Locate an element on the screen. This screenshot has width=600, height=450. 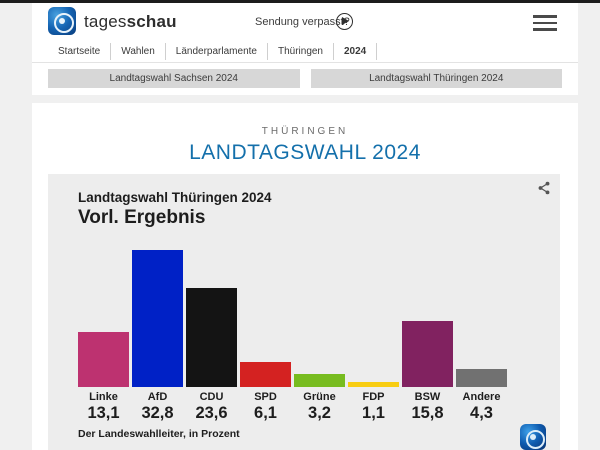
sendung-verpasst-link: Sendung verpasst? is located at coordinates (302, 22).